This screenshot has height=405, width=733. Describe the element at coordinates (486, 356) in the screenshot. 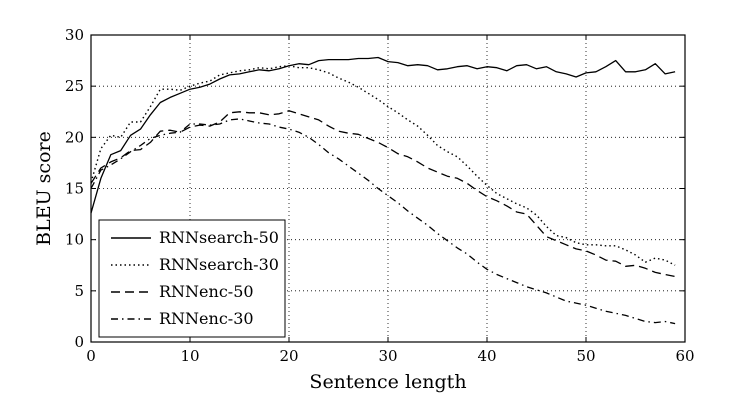

I see `x-tick-label: 40` at that location.